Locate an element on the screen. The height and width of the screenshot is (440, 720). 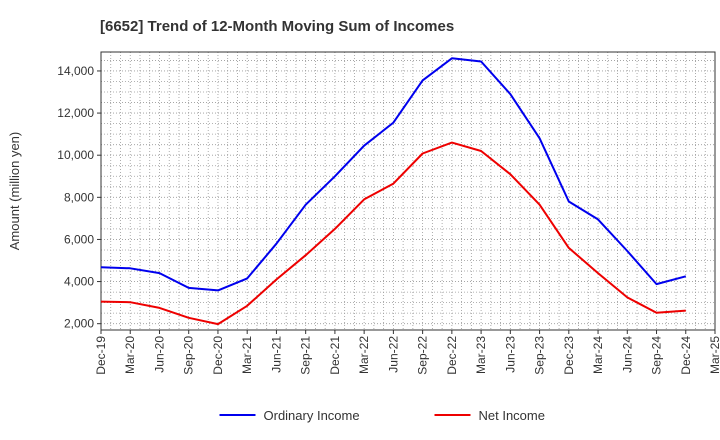
x-tick-label: Dec-20 is located at coordinates (218, 355).